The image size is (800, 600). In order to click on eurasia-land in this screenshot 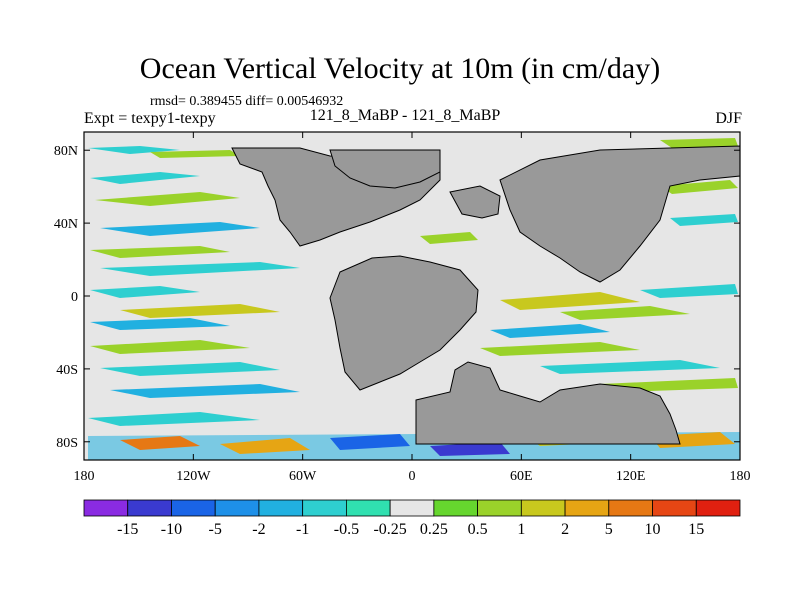, I will do `click(620, 214)`.